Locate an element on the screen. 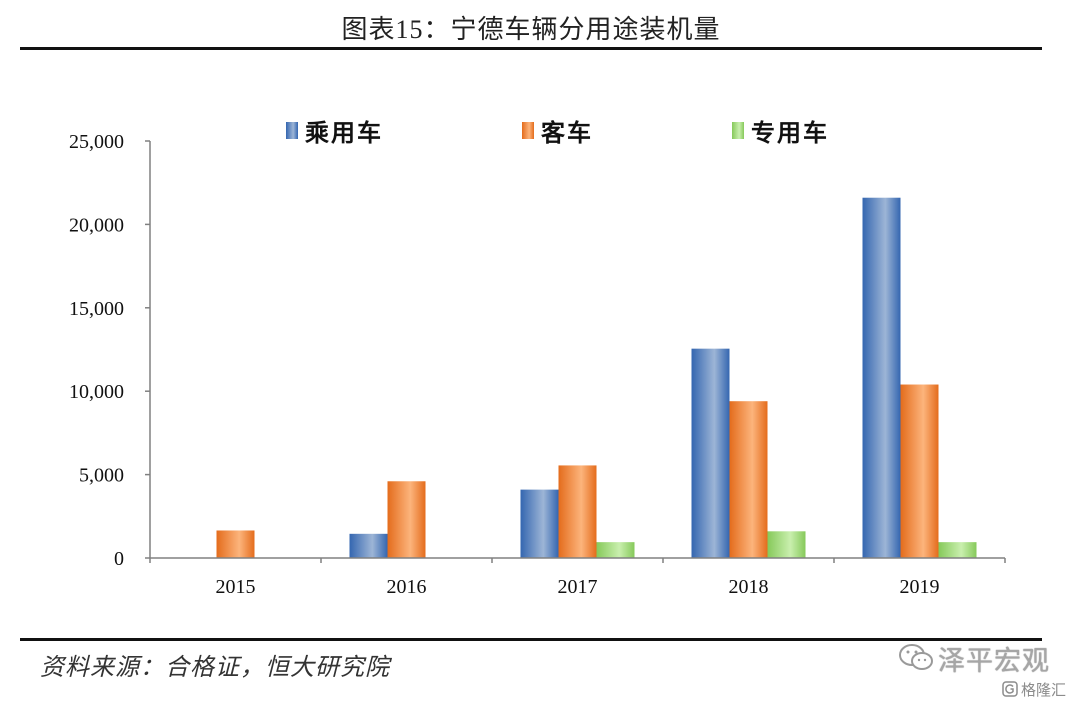 This screenshot has height=705, width=1080. x-tick-label-2017: 2017 is located at coordinates (578, 587).